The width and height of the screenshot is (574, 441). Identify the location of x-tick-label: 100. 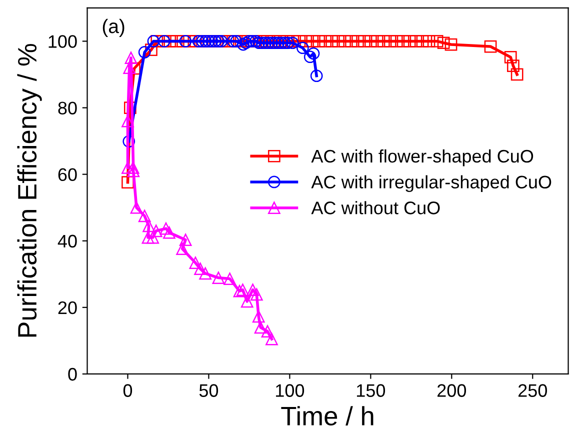
(290, 390).